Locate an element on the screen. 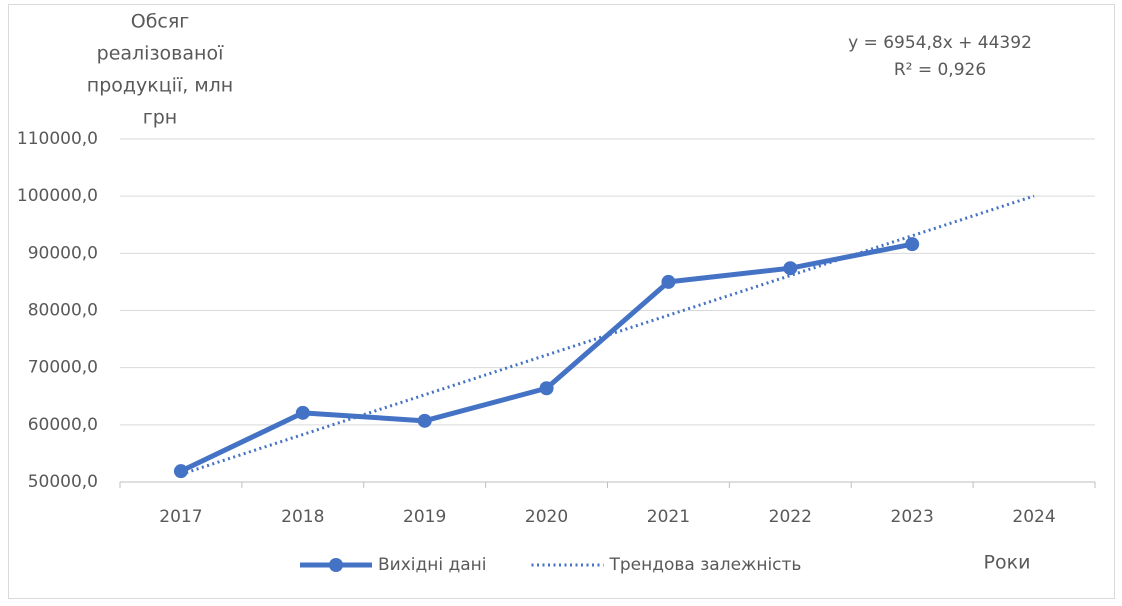  y-axis-label: грн is located at coordinates (160, 118).